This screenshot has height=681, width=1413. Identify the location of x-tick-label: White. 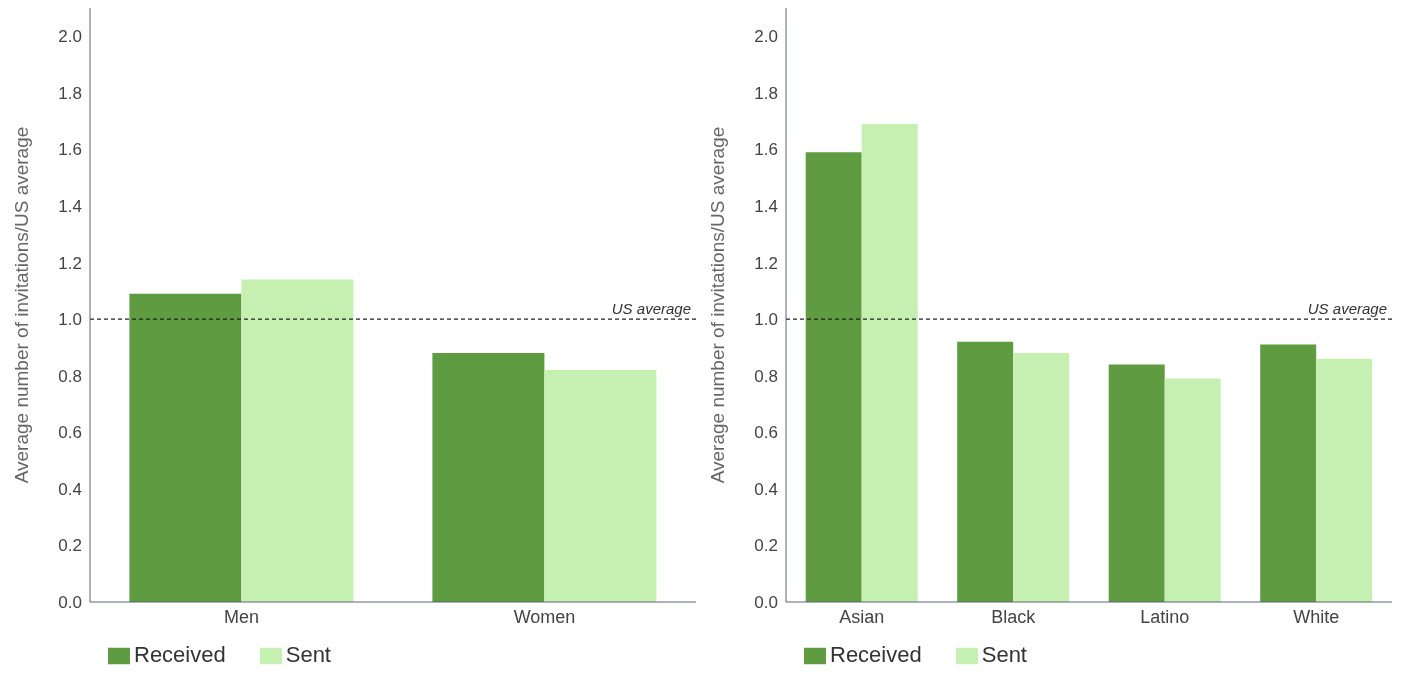
(1316, 616).